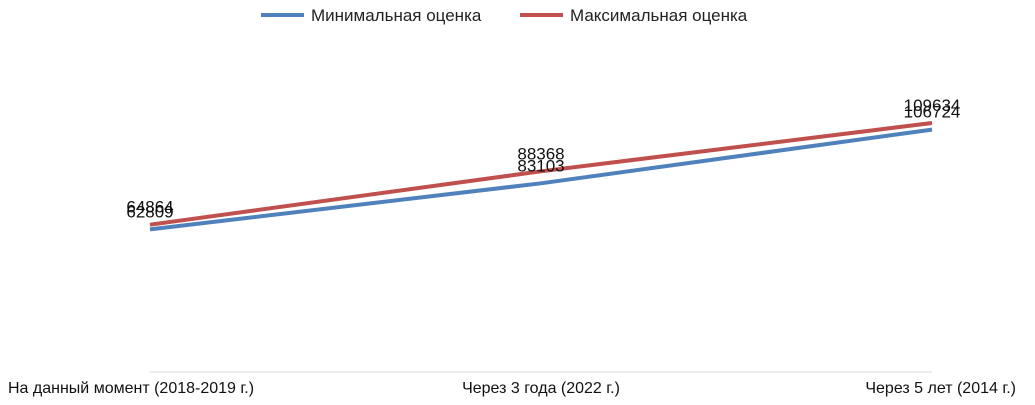 The width and height of the screenshot is (1035, 405). Describe the element at coordinates (149, 211) in the screenshot. I see `data-label: 62809` at that location.